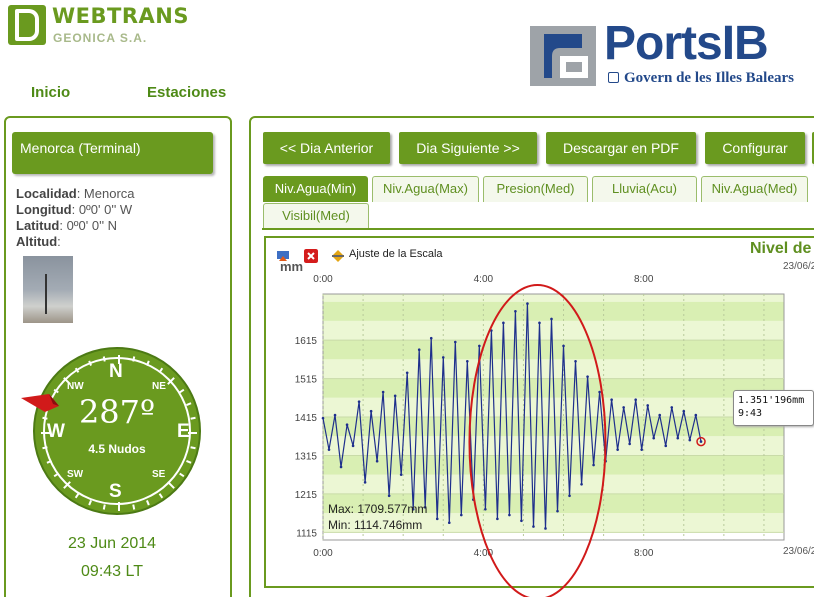 The image size is (814, 597). Describe the element at coordinates (701, 78) in the screenshot. I see `partner-subtitle: Govern de les Illes Balears` at that location.